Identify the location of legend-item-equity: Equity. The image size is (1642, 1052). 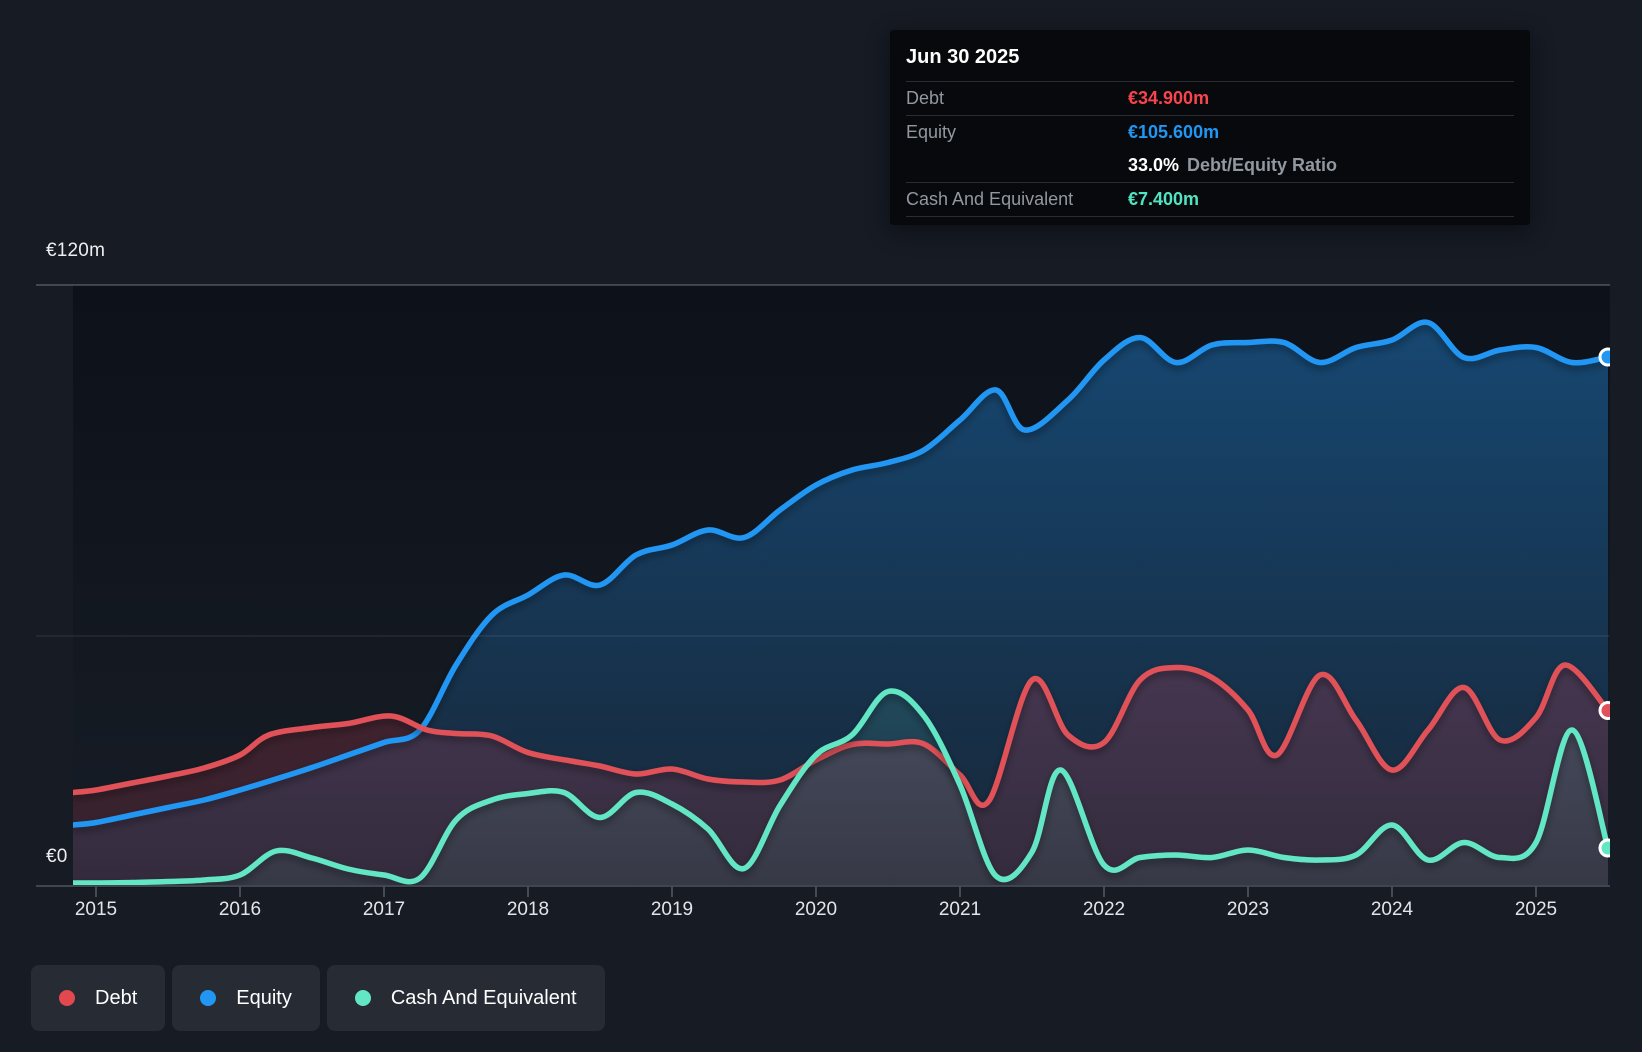
(246, 998).